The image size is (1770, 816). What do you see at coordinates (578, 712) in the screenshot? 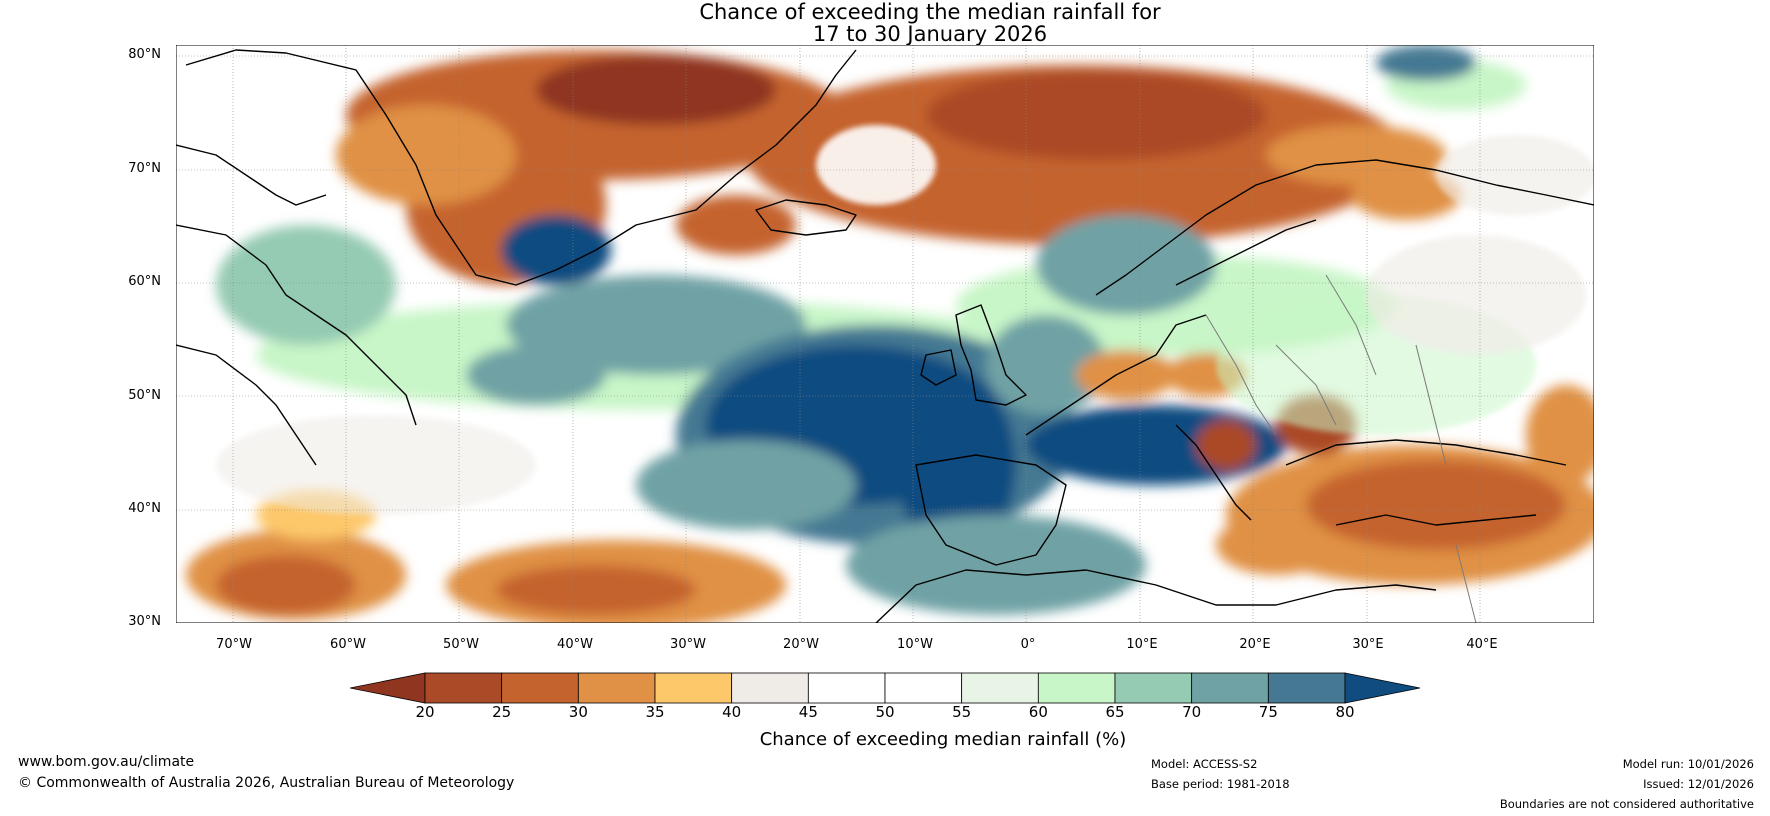
I see `colorbar-tick-label: 30` at bounding box center [578, 712].